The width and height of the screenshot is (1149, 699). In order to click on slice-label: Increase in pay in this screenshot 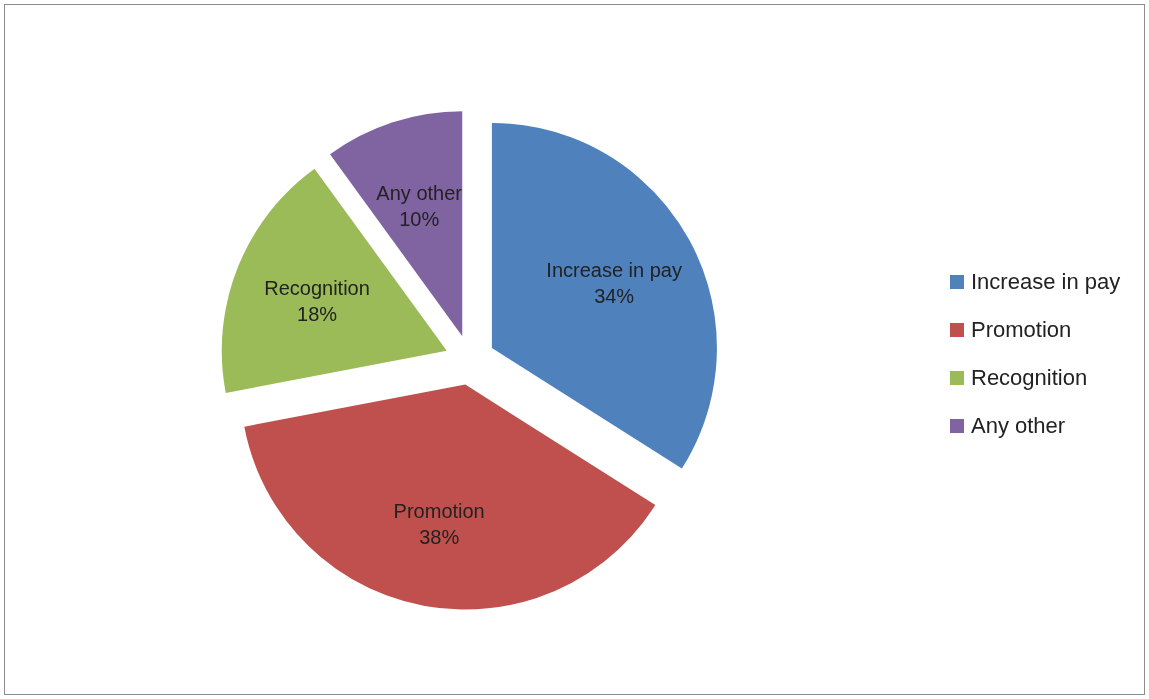, I will do `click(614, 269)`.